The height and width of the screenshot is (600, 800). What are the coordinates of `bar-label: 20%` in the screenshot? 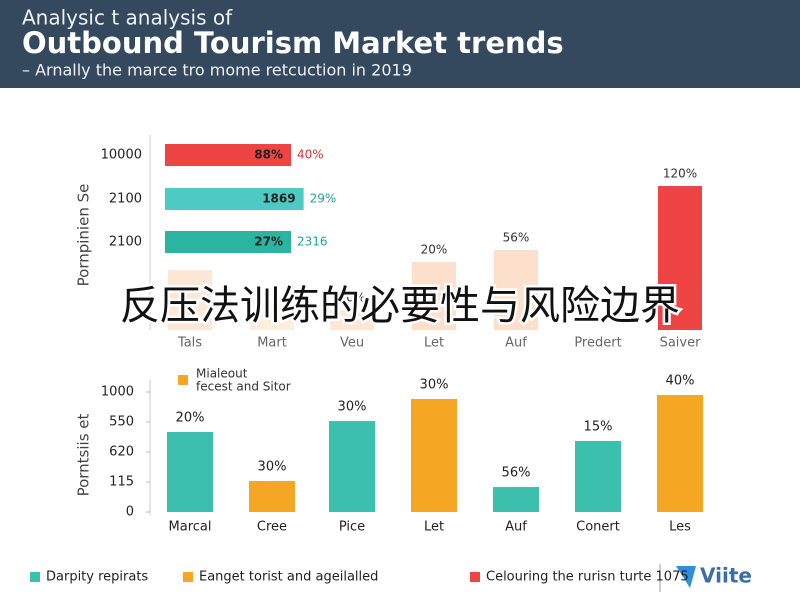 It's located at (190, 417).